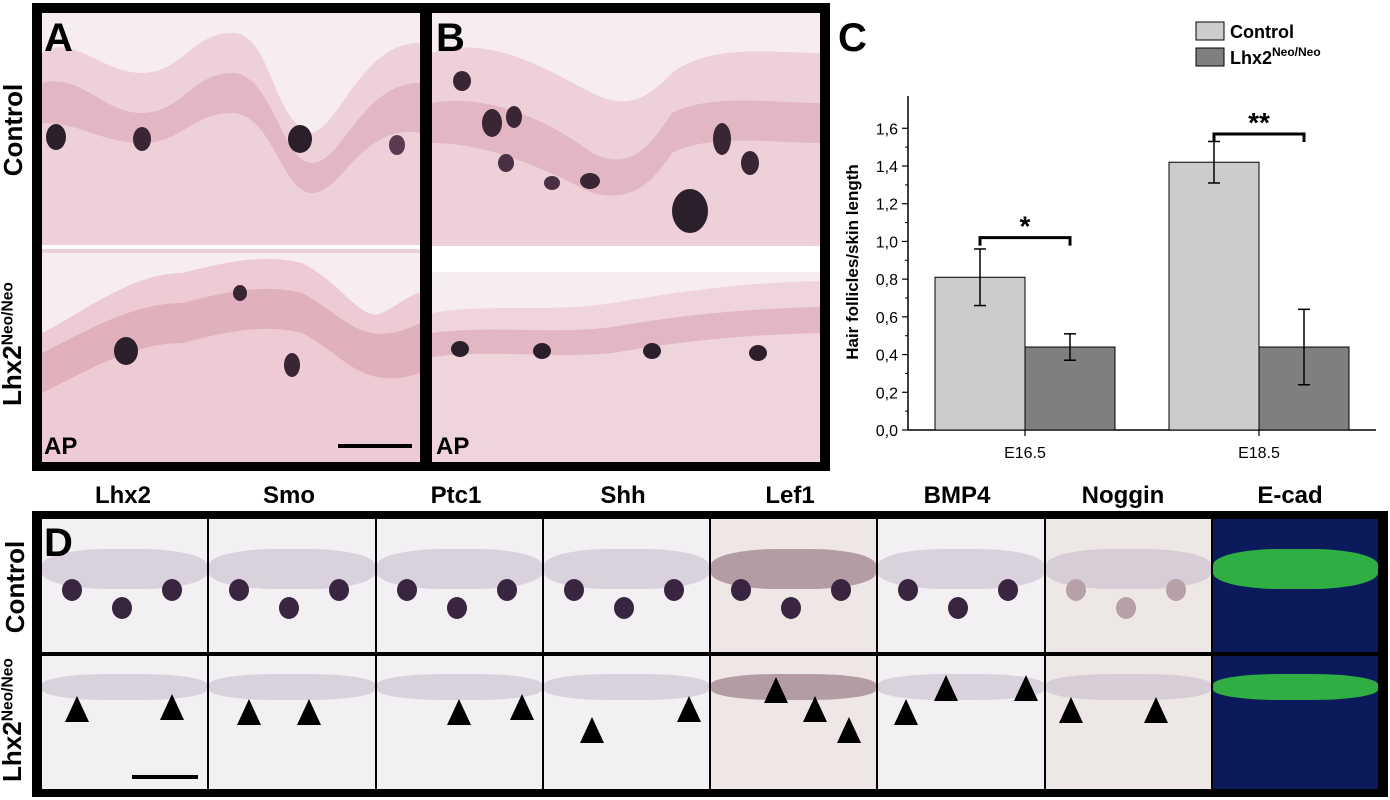 The width and height of the screenshot is (1390, 800). Describe the element at coordinates (453, 446) in the screenshot. I see `panel-b-ap-label: AP` at that location.